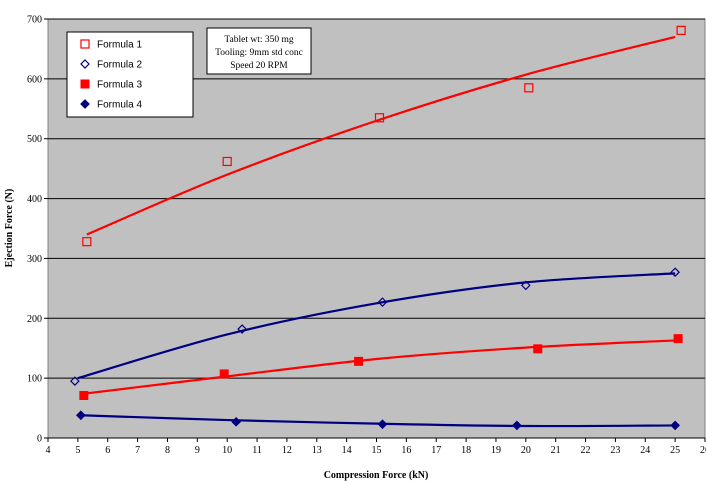  What do you see at coordinates (586, 450) in the screenshot?
I see `x-tick-label: 22` at bounding box center [586, 450].